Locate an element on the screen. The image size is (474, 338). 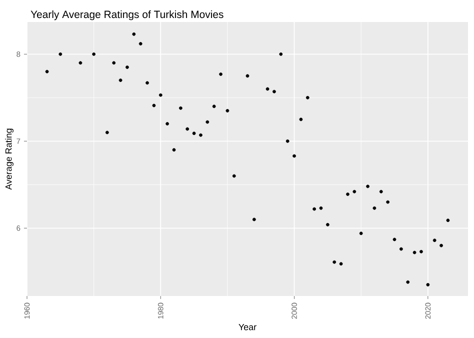
chart-title: Yearly Average Ratings of Turkish Movies is located at coordinates (127, 15).